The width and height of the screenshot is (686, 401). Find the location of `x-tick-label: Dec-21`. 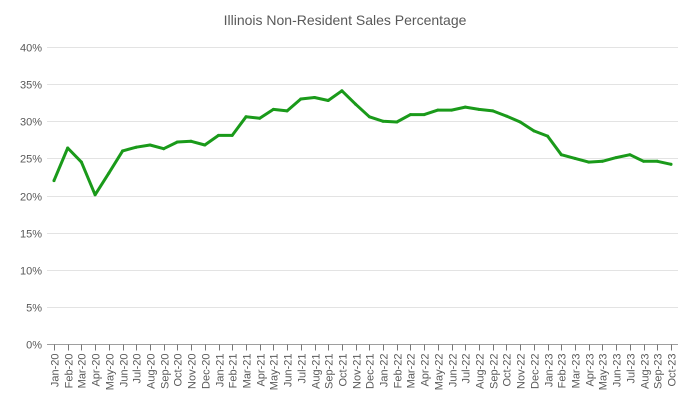

x-tick-label: Dec-21 is located at coordinates (371, 371).